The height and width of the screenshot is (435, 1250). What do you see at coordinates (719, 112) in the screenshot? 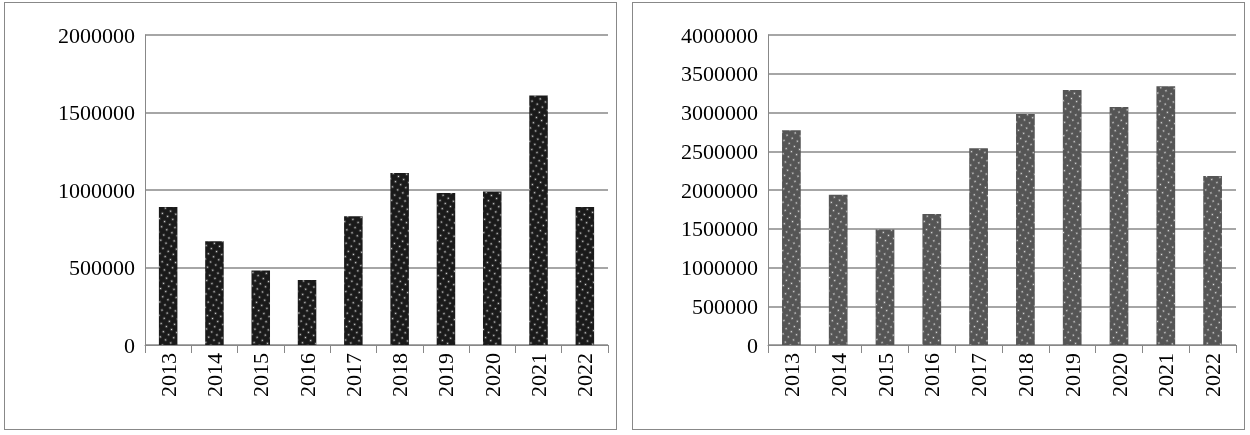
I see `y-tick-label: 3000000` at bounding box center [719, 112].